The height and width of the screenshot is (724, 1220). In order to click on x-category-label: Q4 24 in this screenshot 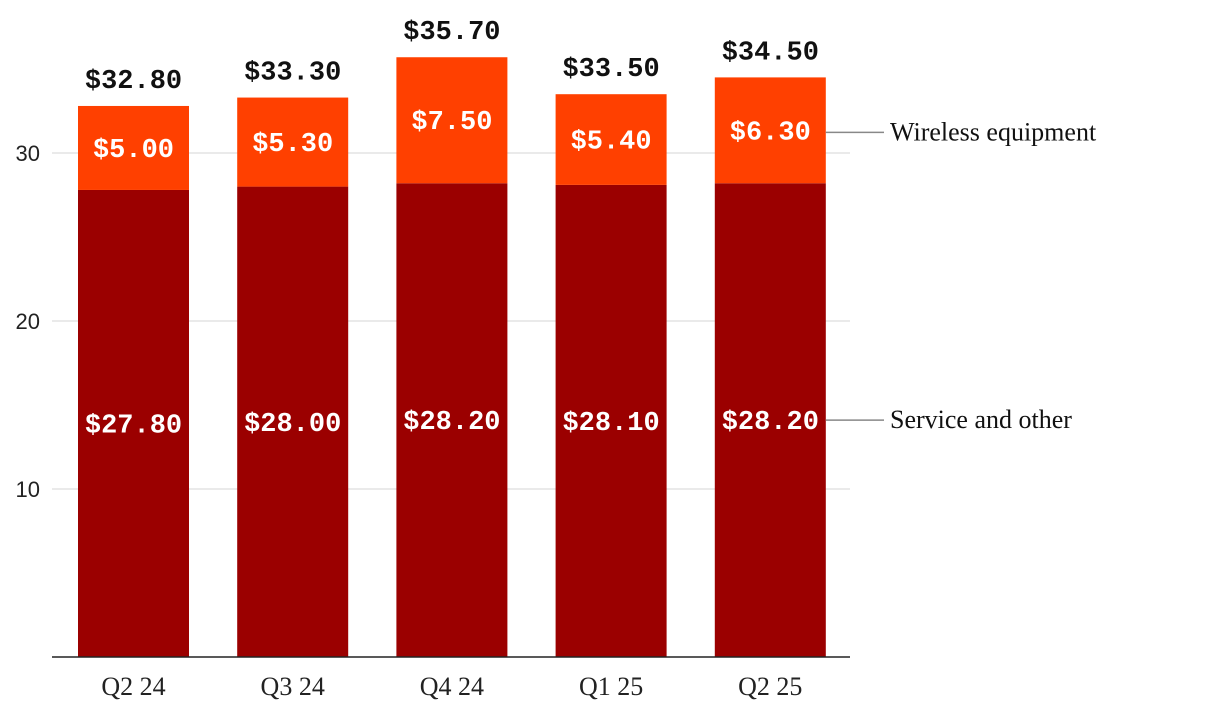, I will do `click(452, 686)`.